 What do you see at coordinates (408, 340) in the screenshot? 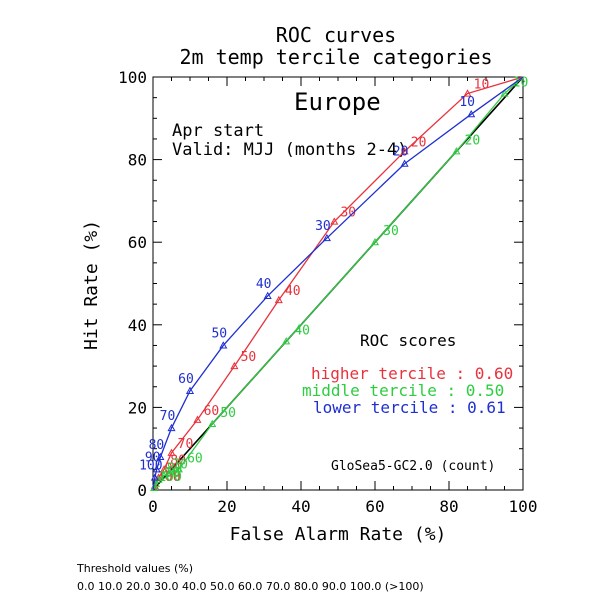
I see `roc-scores-heading: ROC scores` at bounding box center [408, 340].